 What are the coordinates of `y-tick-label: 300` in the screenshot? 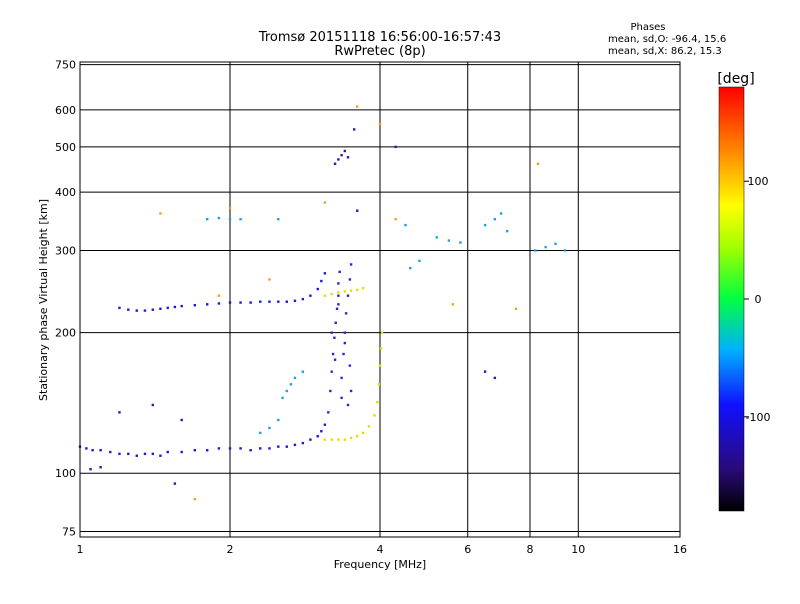 It's located at (65, 250).